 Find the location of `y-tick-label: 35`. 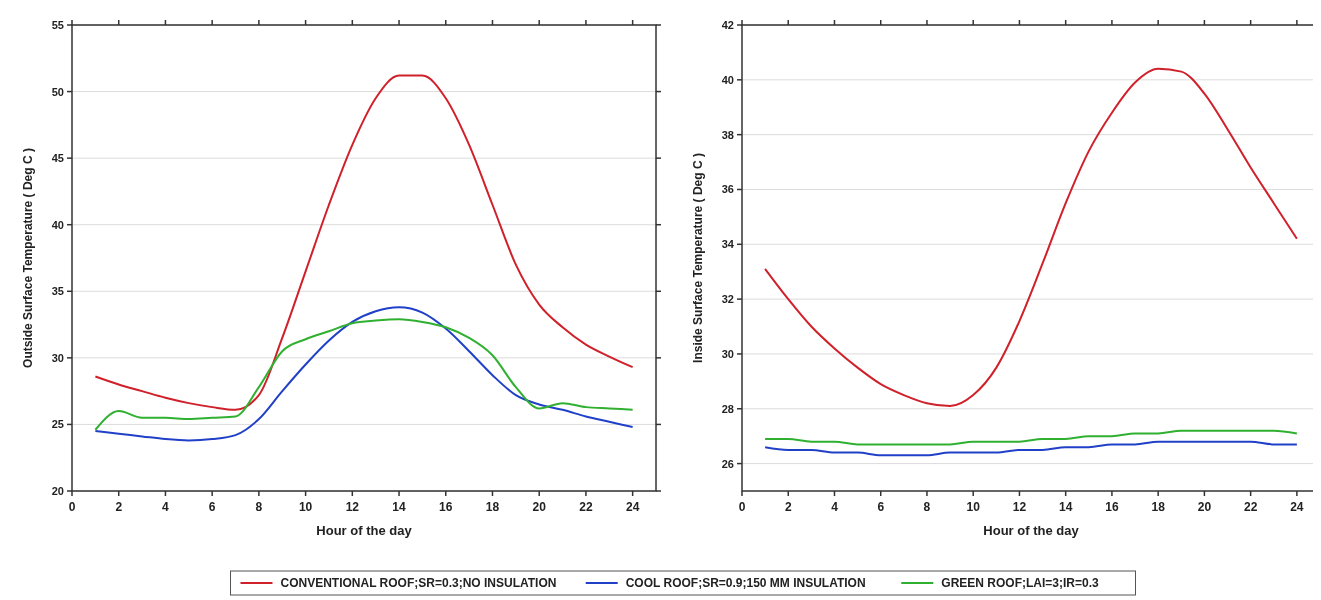

y-tick-label: 35 is located at coordinates (57, 291).